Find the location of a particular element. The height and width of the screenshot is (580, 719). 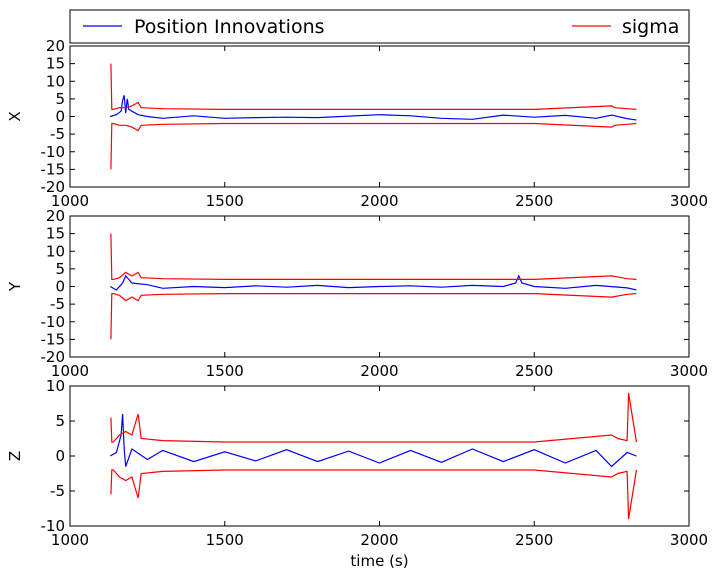

y-axis-label: Y is located at coordinates (15, 286).